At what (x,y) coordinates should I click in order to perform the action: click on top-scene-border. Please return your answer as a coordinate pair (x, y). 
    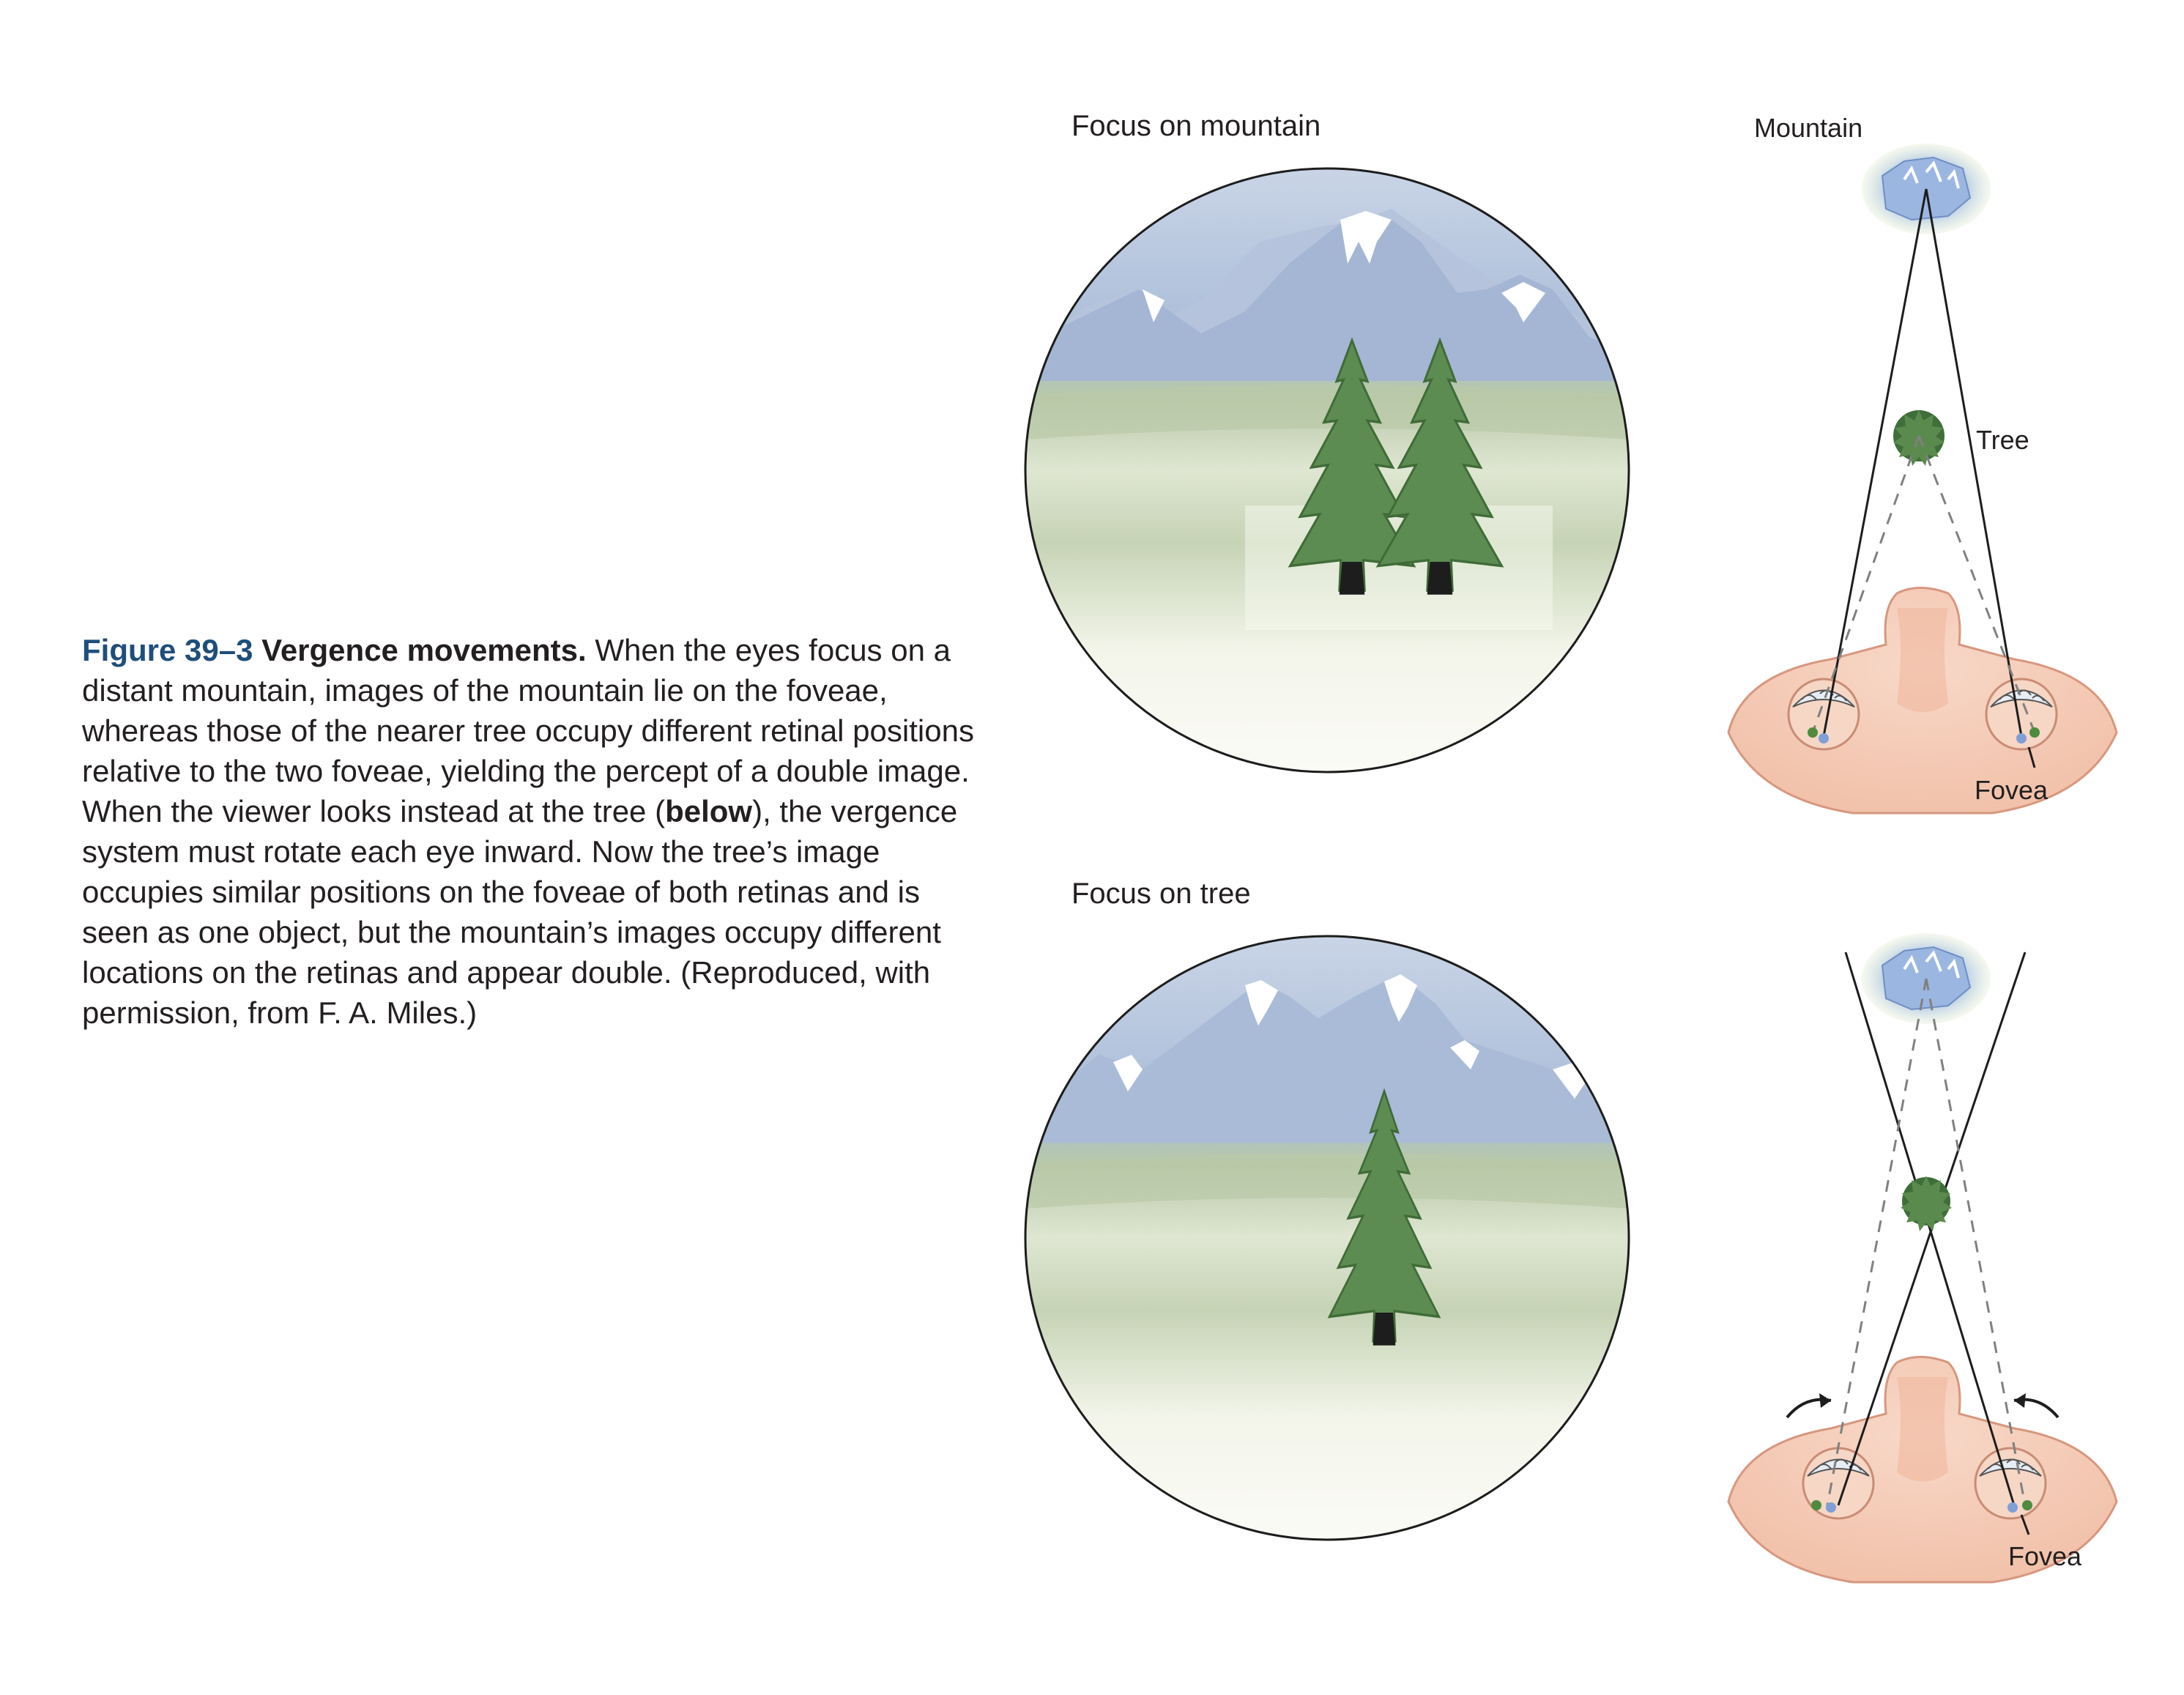
    Looking at the image, I should click on (1327, 470).